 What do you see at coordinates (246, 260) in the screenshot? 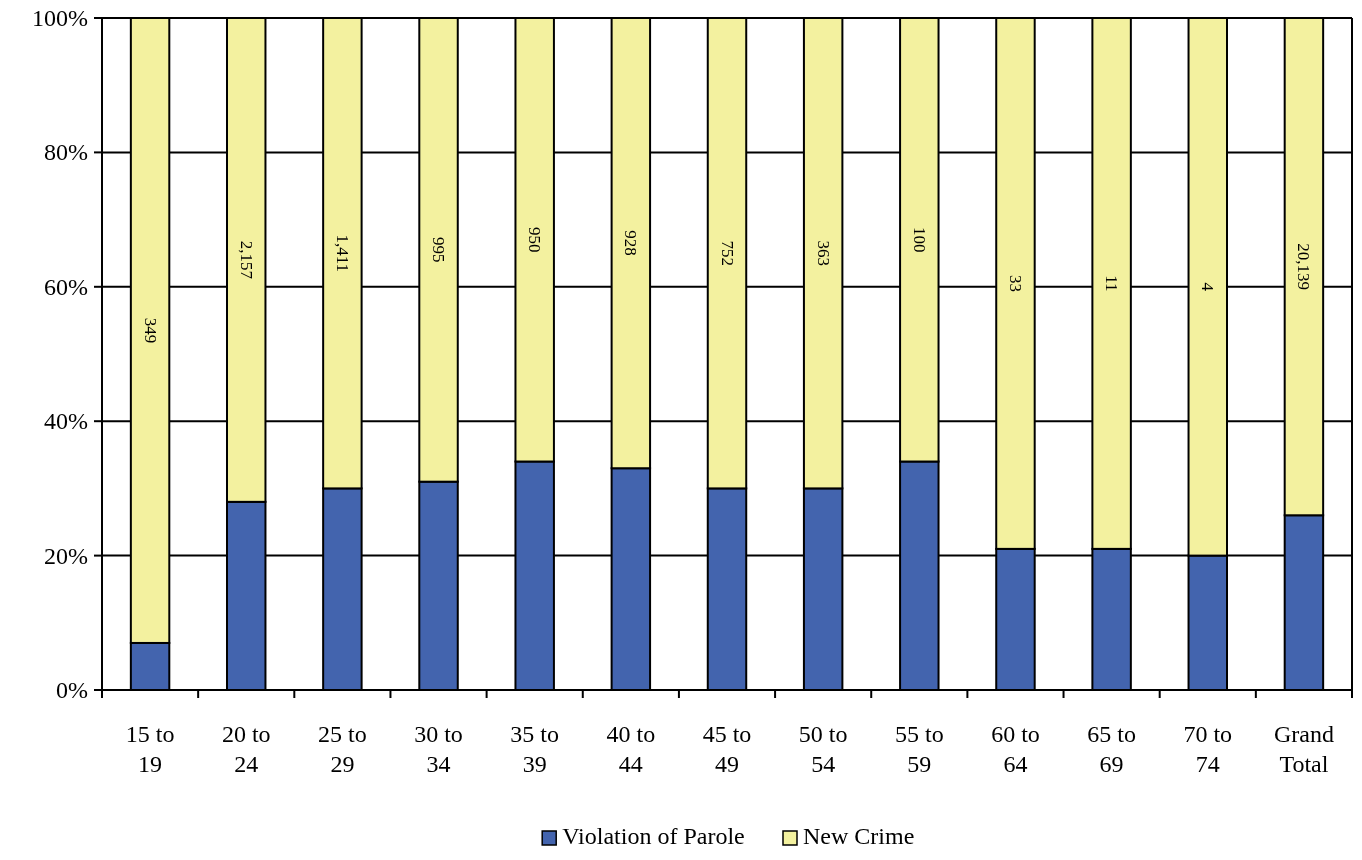
I see `annotation: 2,157` at bounding box center [246, 260].